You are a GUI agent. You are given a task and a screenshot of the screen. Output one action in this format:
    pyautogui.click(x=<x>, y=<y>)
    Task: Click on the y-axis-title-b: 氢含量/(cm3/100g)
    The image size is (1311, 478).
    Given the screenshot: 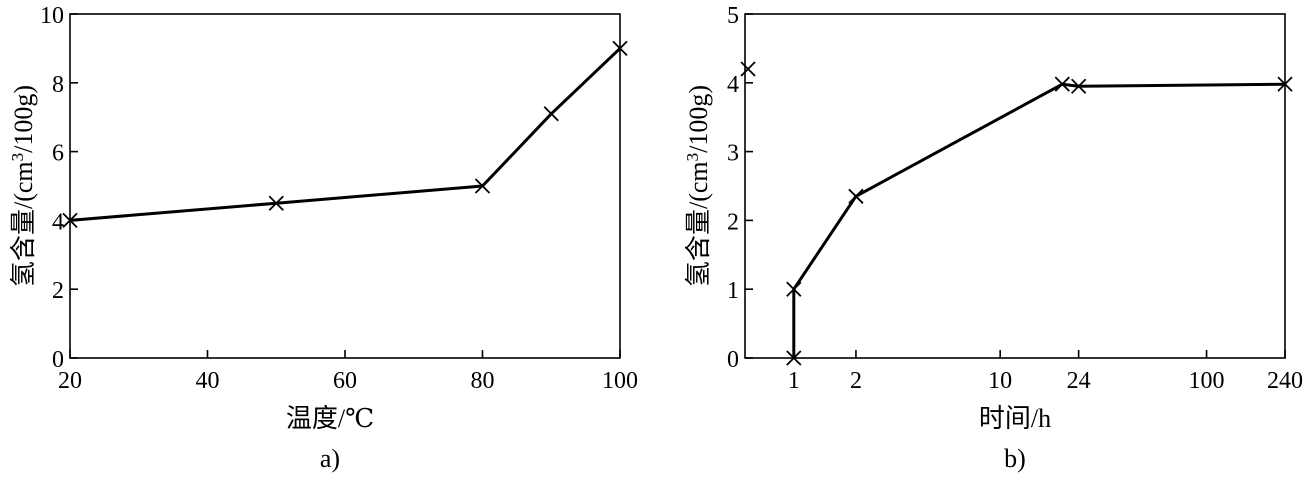 What is the action you would take?
    pyautogui.click(x=698, y=186)
    